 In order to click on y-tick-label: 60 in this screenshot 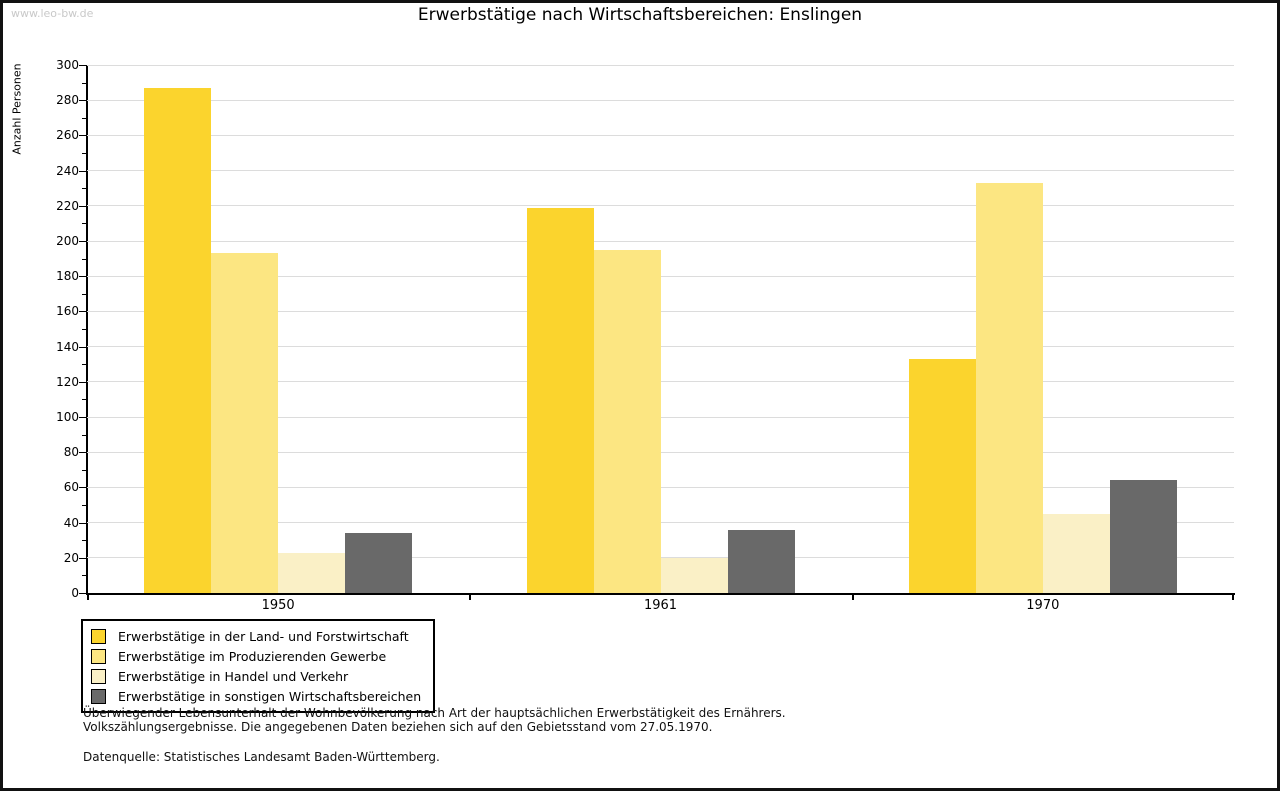, I will do `click(71, 487)`.